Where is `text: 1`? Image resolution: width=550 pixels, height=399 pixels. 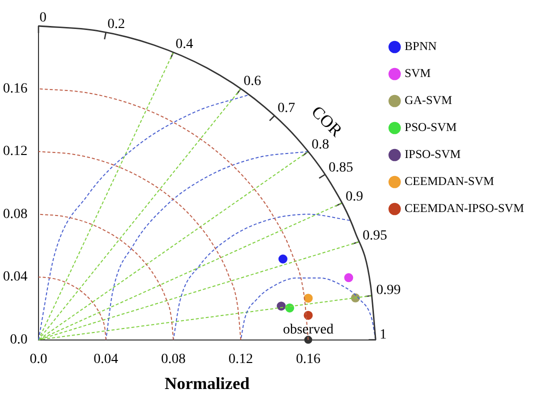 text: 1 is located at coordinates (383, 334).